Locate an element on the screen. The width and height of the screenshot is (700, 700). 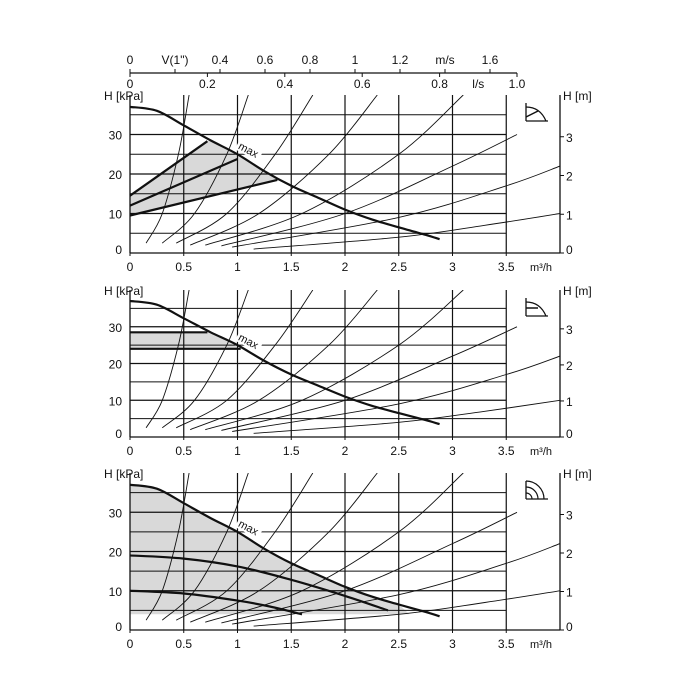
flow-ls-tick-label: l/s is located at coordinates (478, 84).